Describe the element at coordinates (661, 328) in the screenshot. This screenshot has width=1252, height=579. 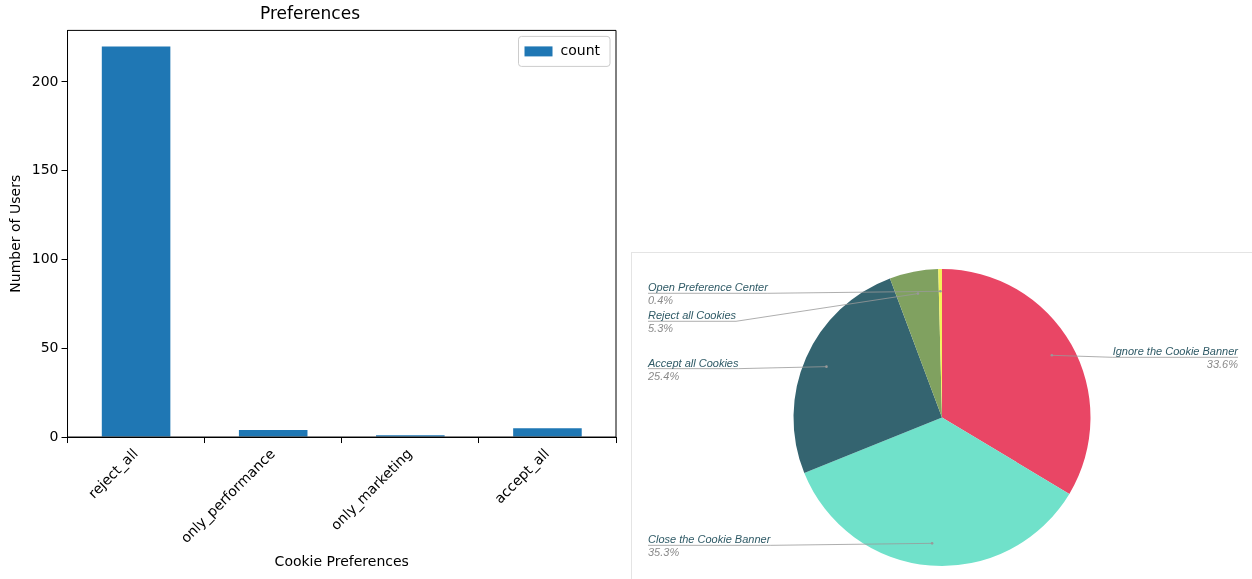
I see `data-label: 5.3%` at that location.